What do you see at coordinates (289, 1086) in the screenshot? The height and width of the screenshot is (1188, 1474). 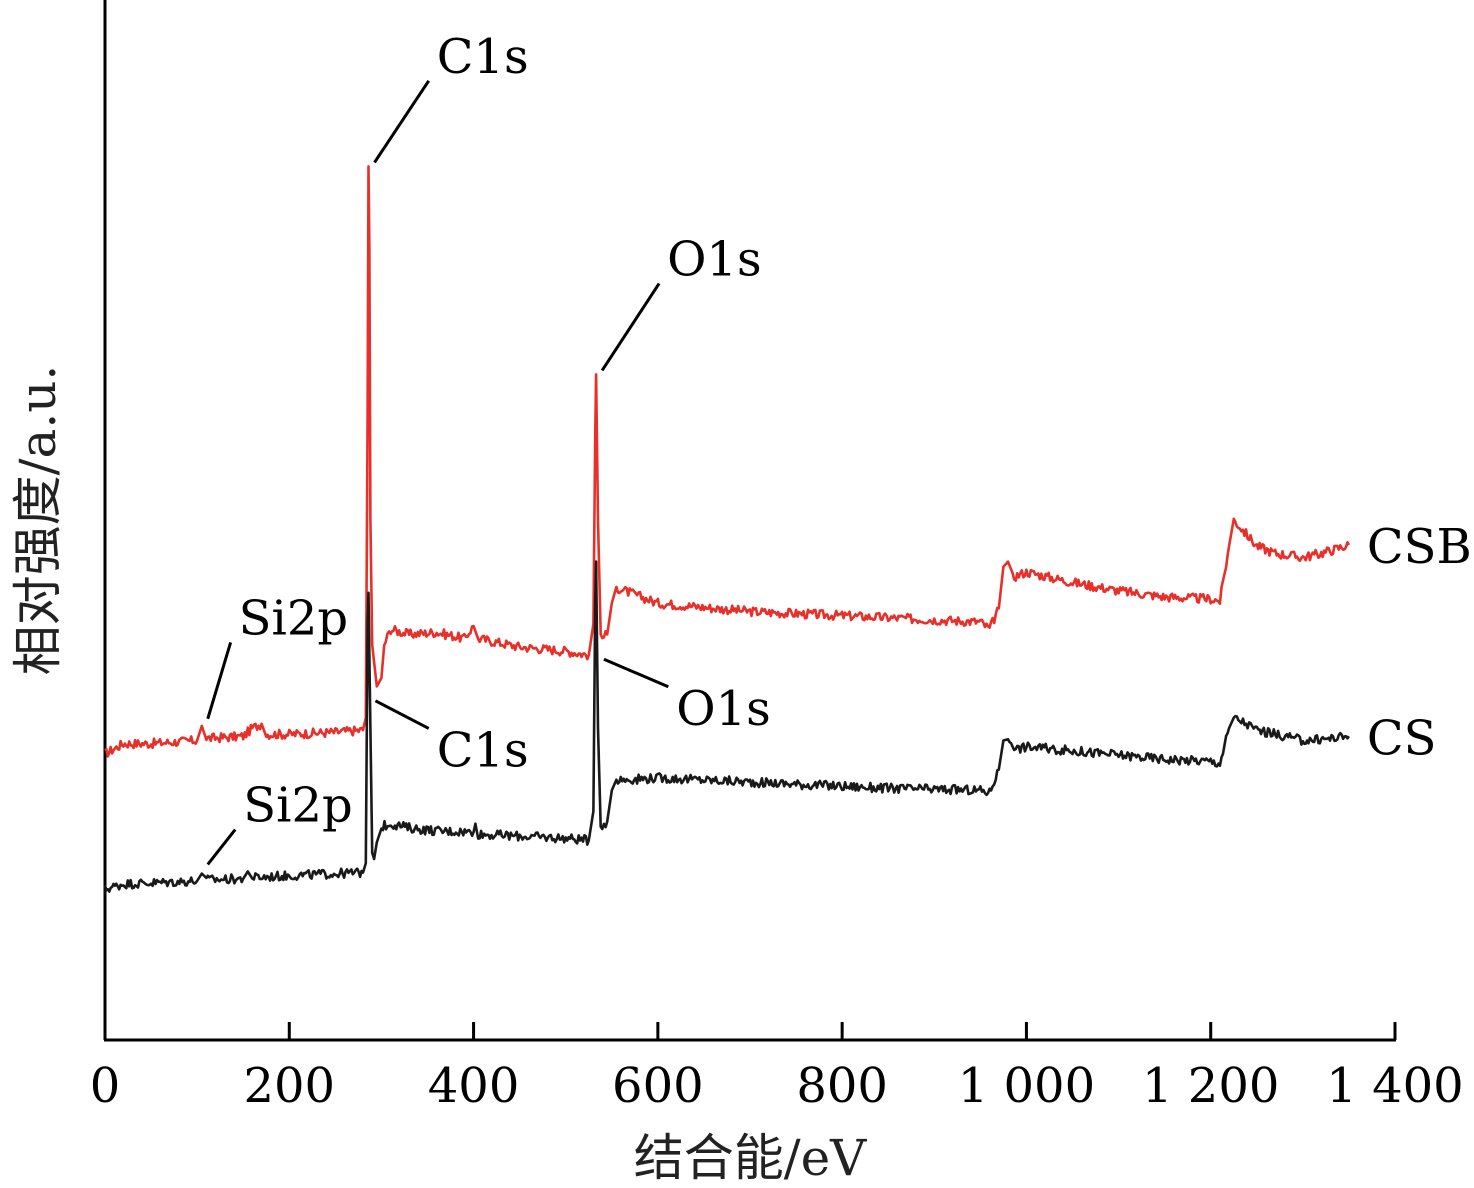 I see `x-tick-label: 200` at bounding box center [289, 1086].